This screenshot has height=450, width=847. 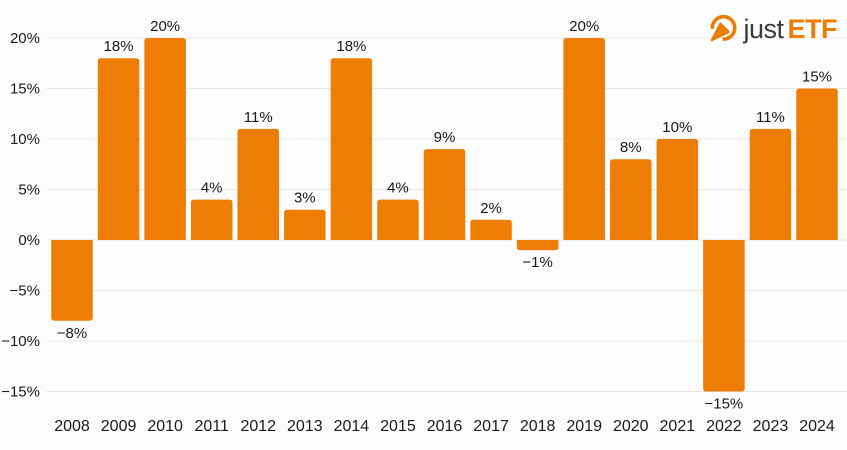 What do you see at coordinates (812, 29) in the screenshot?
I see `logo-text-etf: ETF` at bounding box center [812, 29].